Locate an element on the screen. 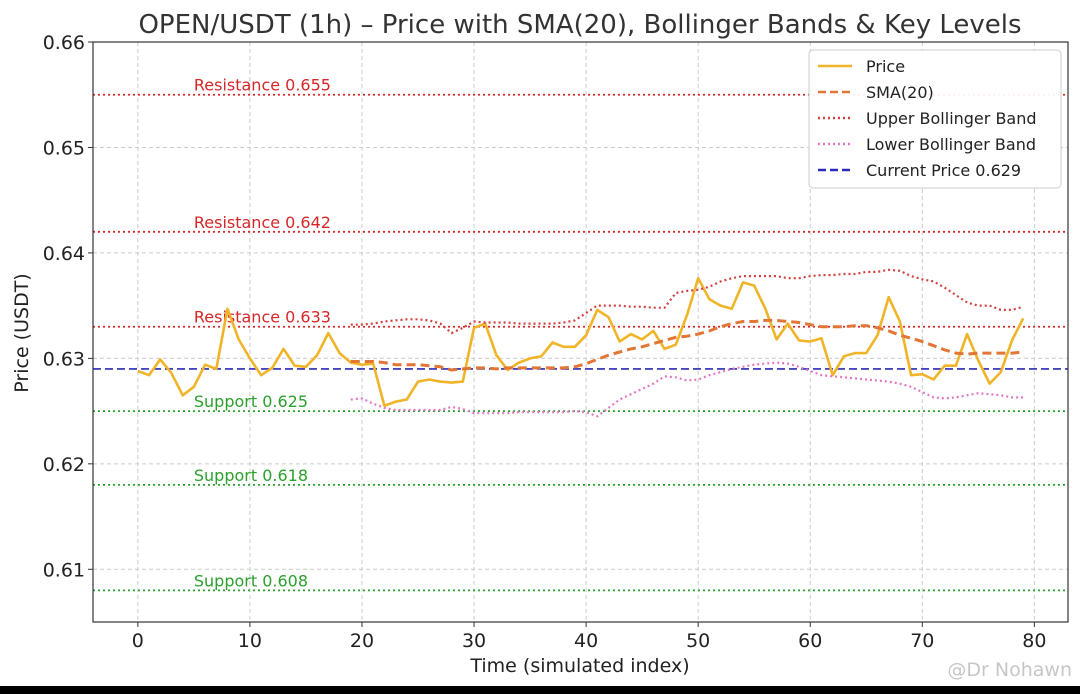 This screenshot has width=1080, height=694. legend-box is located at coordinates (935, 119).